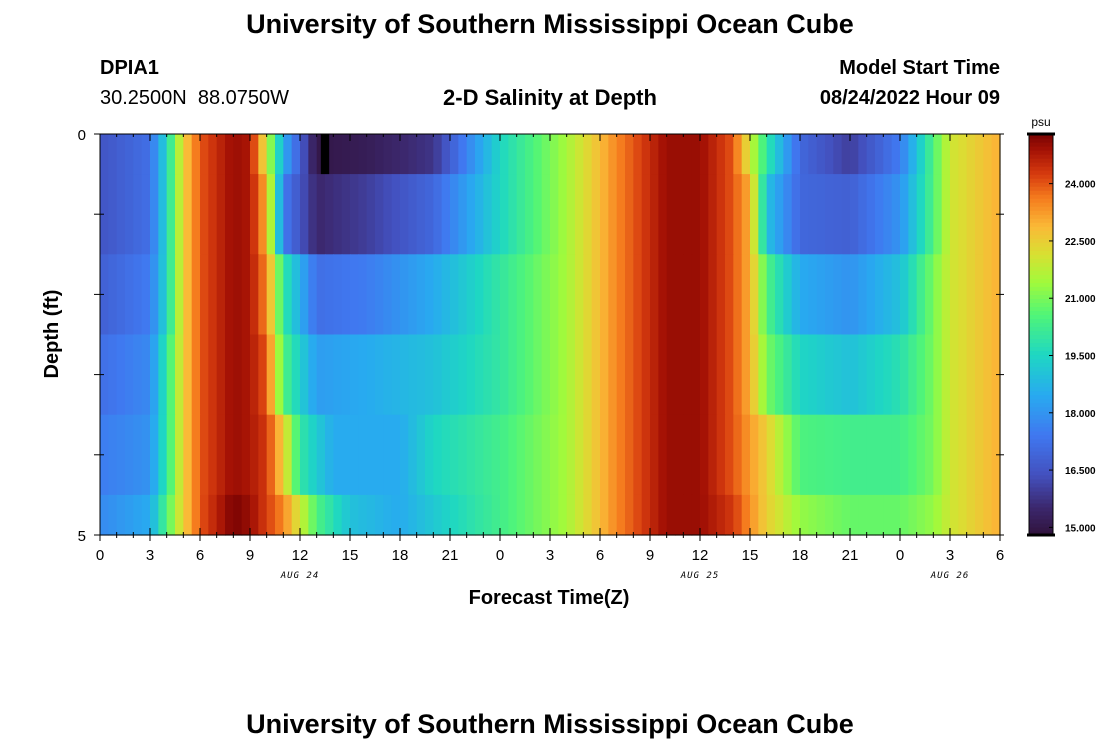 This screenshot has height=750, width=1100. What do you see at coordinates (919, 68) in the screenshot?
I see `model-start-label: Model Start Time` at bounding box center [919, 68].